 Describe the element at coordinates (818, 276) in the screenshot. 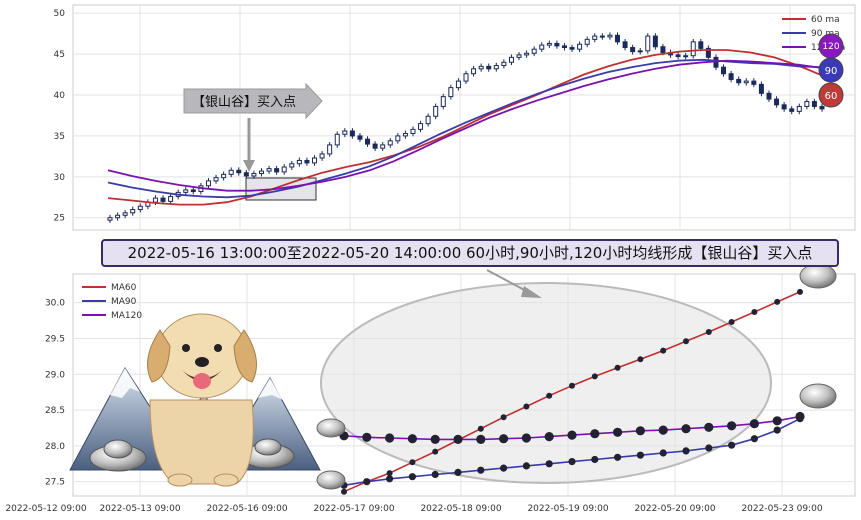

I see `ingot-marker-end-upper` at that location.